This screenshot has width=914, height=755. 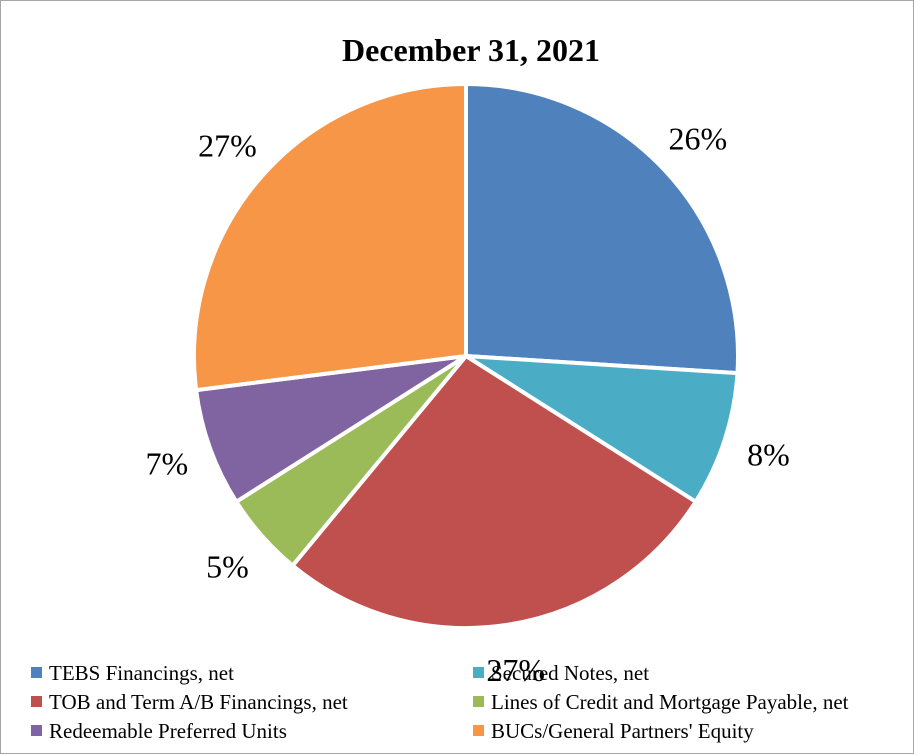 What do you see at coordinates (227, 146) in the screenshot?
I see `slice-label-bucs-general-partners-equity: 27%` at bounding box center [227, 146].